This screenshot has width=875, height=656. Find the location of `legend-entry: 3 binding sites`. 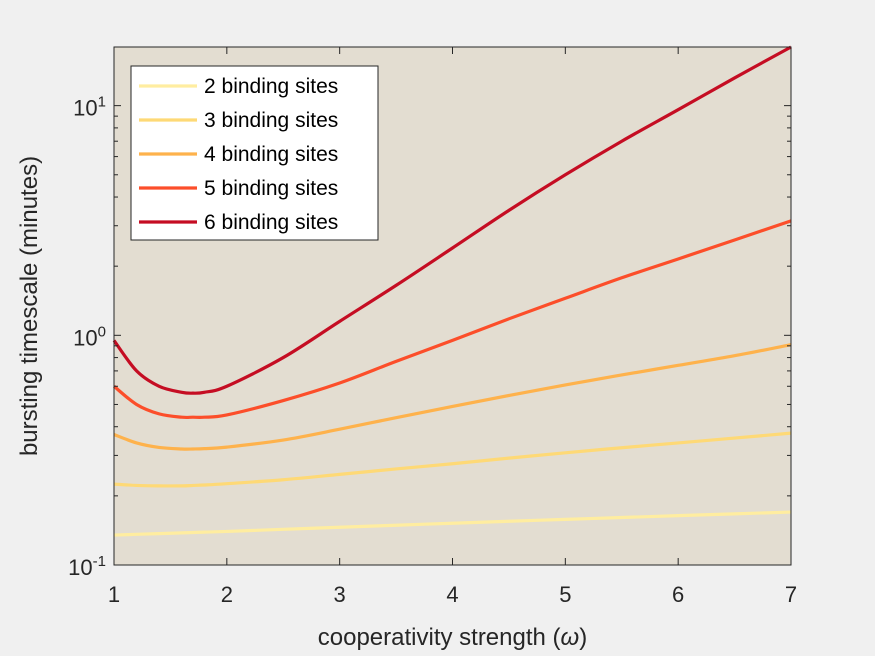

legend-entry: 3 binding sites is located at coordinates (271, 120).